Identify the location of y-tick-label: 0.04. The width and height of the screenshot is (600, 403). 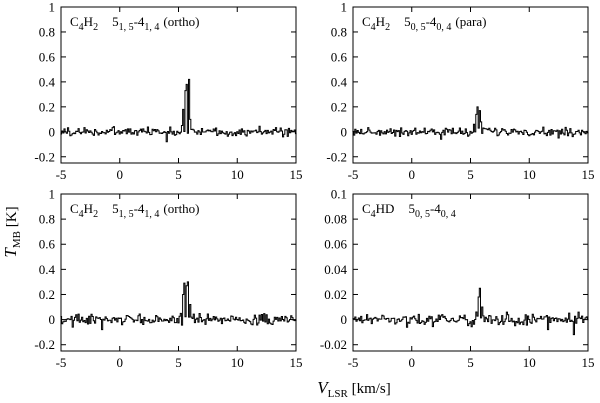
(335, 269).